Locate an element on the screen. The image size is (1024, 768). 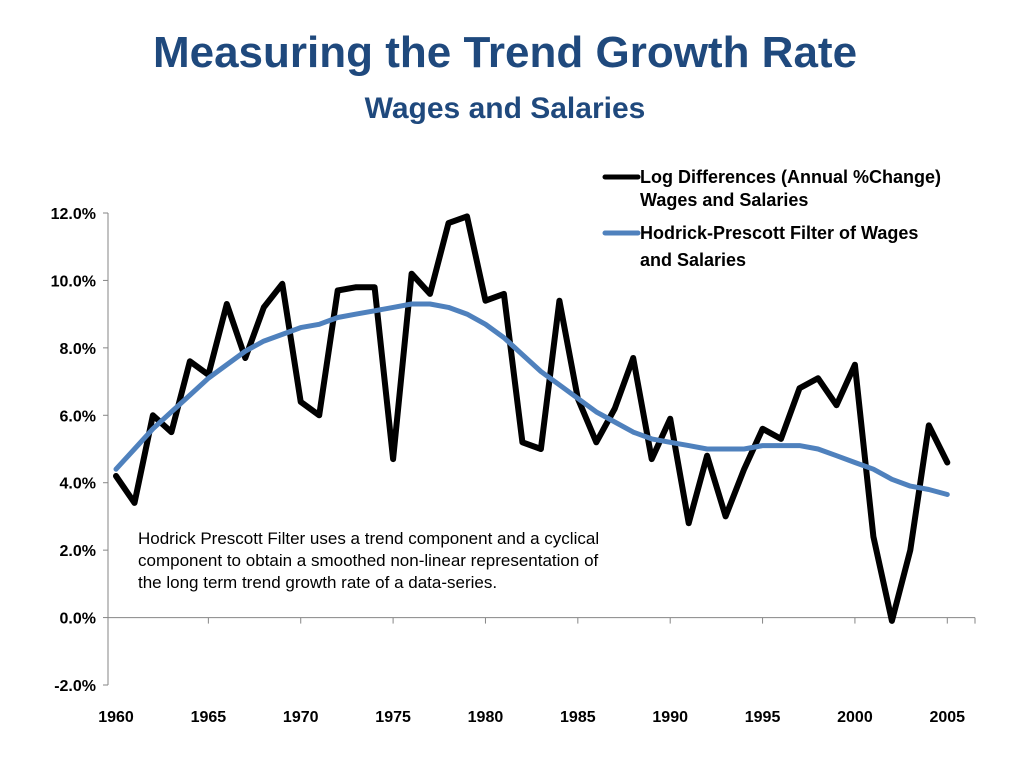
x-tick-label: 2000 is located at coordinates (855, 717).